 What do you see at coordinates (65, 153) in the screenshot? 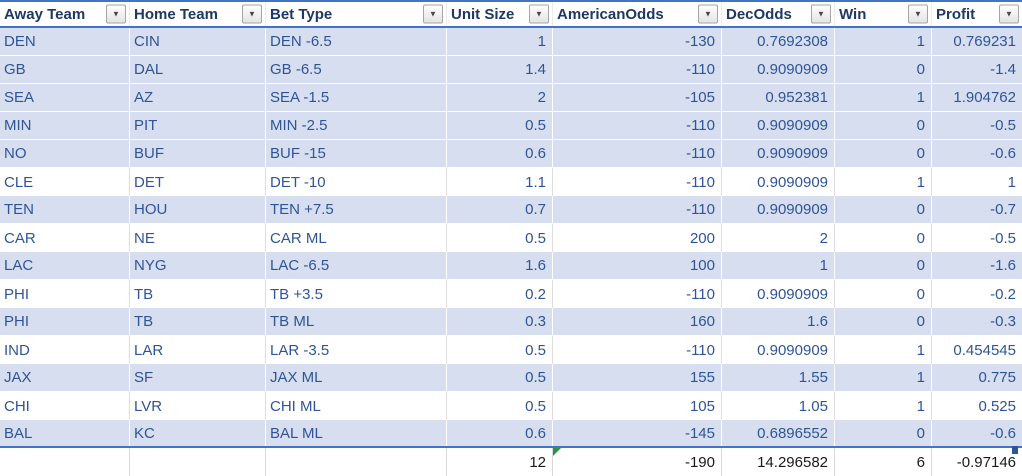
I see `cell-away-team: NO` at bounding box center [65, 153].